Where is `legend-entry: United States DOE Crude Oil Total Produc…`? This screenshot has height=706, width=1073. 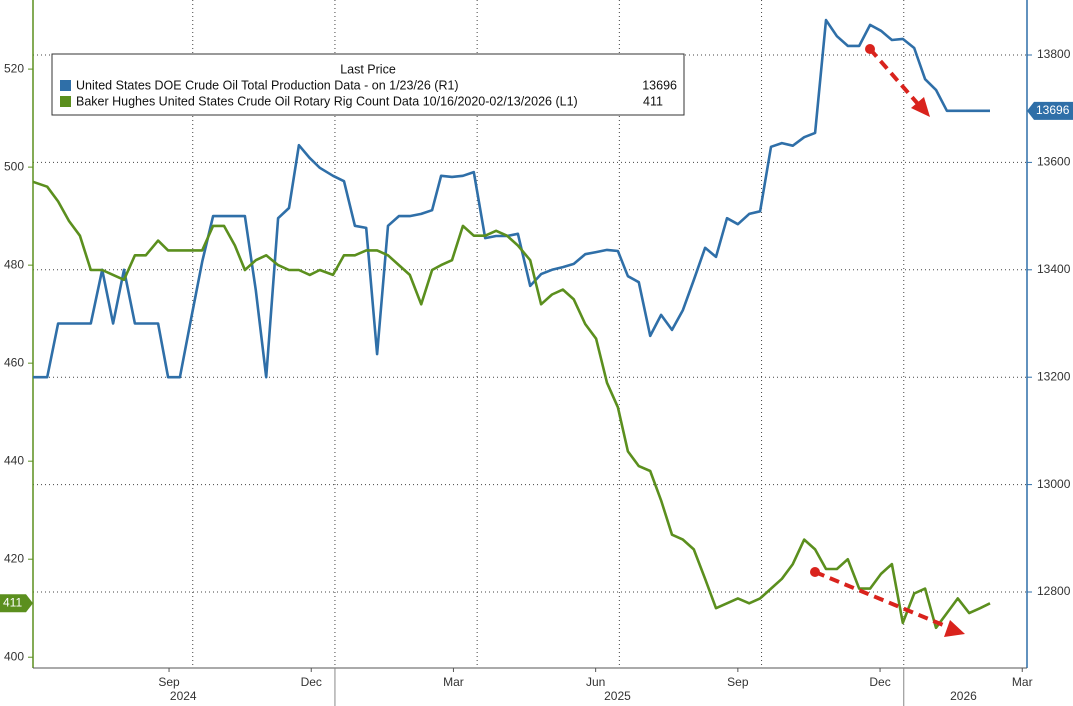 legend-entry: United States DOE Crude Oil Total Produc… is located at coordinates (267, 85).